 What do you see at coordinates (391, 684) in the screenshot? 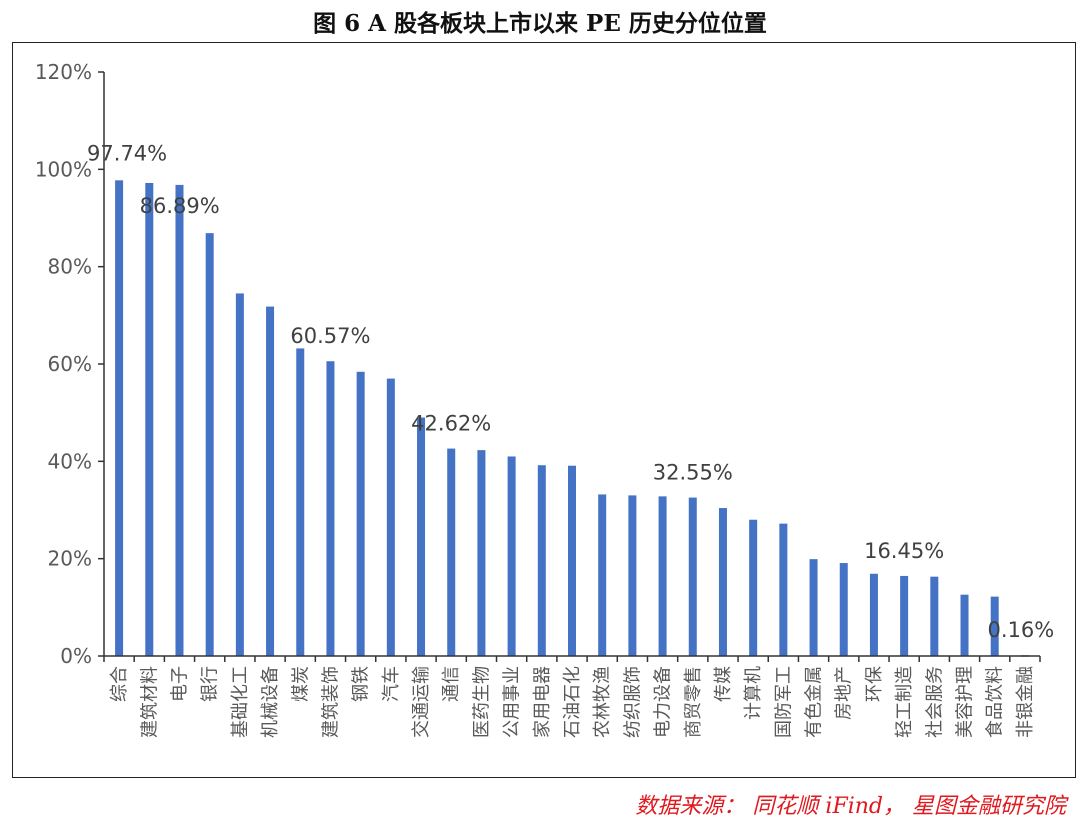
I see `x-tick-label: 汽车` at bounding box center [391, 684].